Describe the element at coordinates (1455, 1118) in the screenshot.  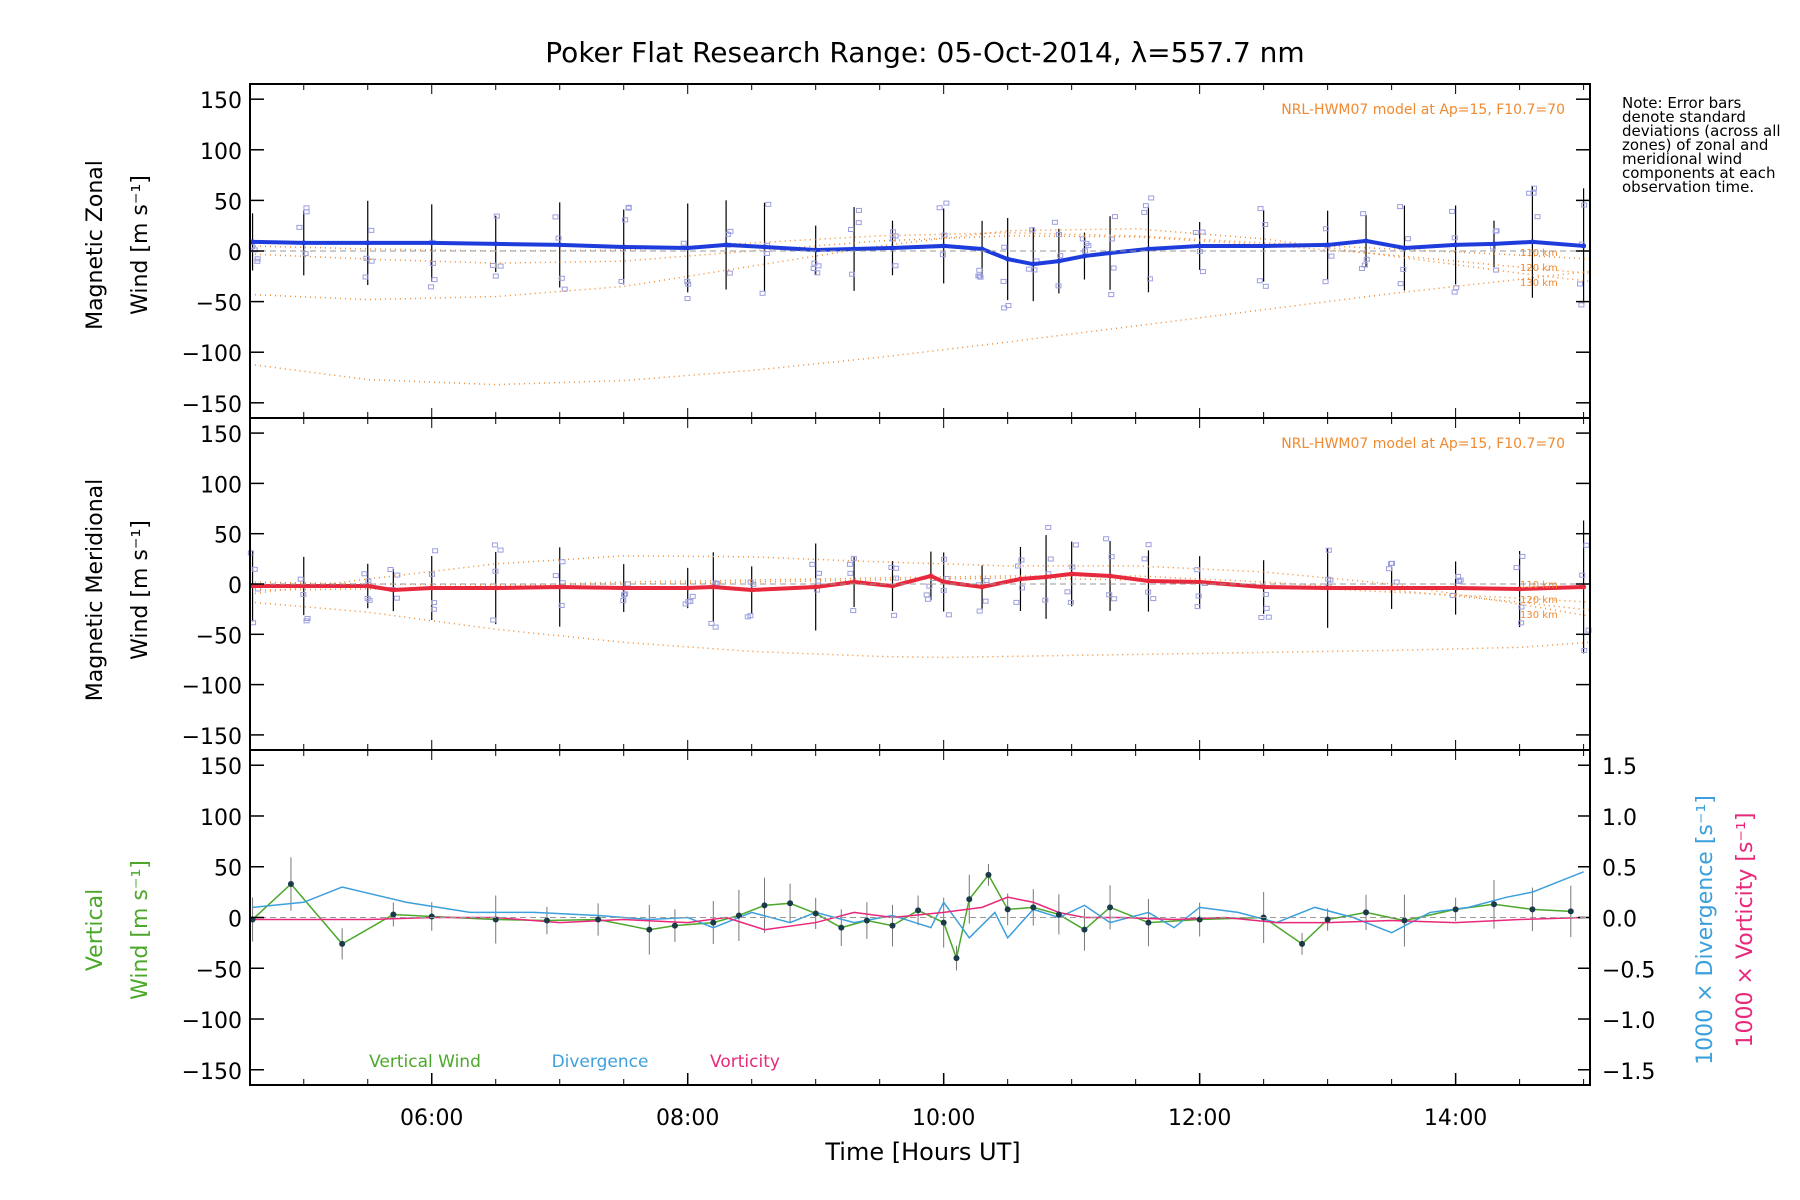
I see `x-axis-tick-label: 14:00` at that location.